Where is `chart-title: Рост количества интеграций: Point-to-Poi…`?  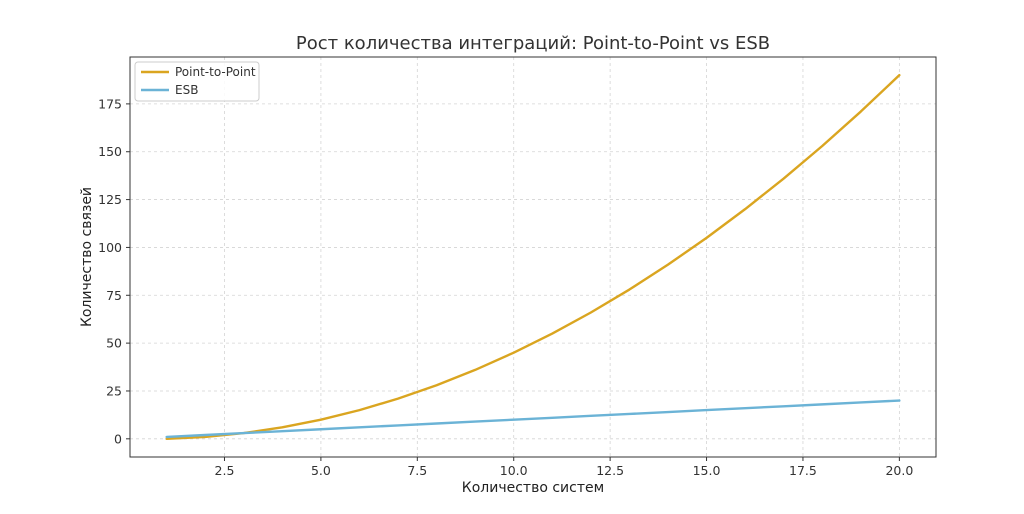
chart-title: Рост количества интеграций: Point-to-Poi… is located at coordinates (533, 43).